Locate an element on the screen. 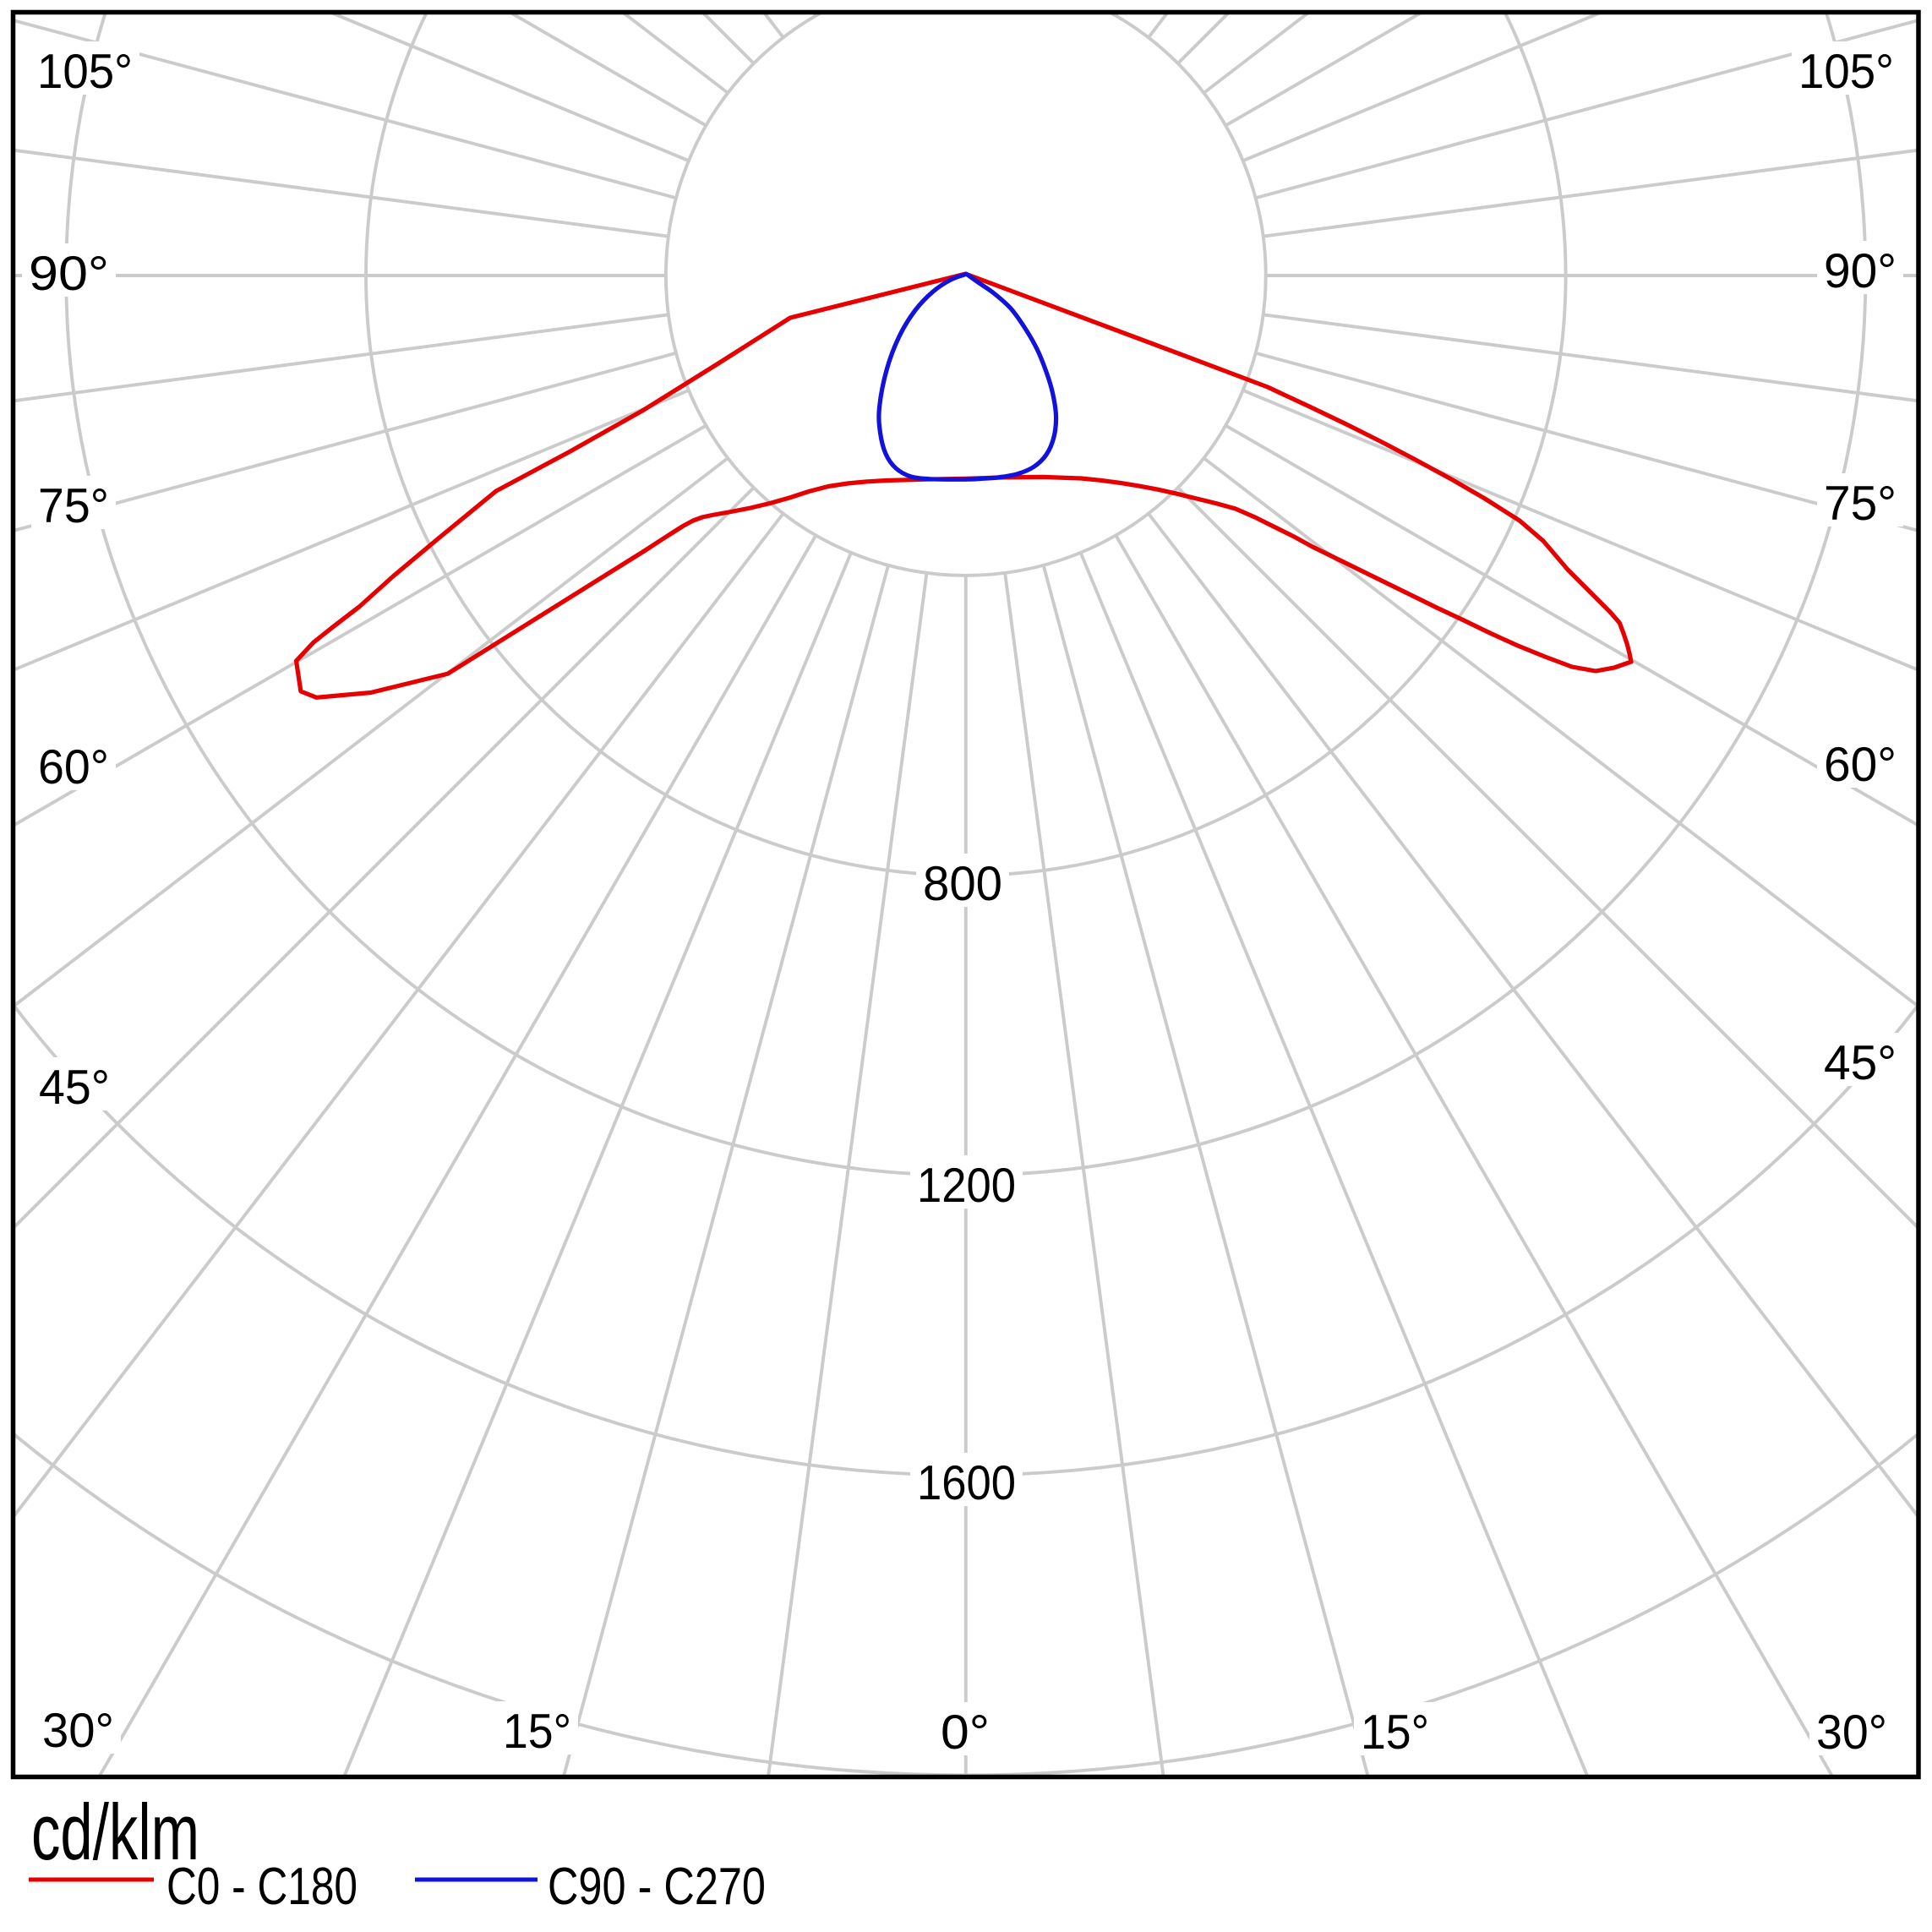 The image size is (1932, 1932). svg-text: 1200 is located at coordinates (966, 1186).